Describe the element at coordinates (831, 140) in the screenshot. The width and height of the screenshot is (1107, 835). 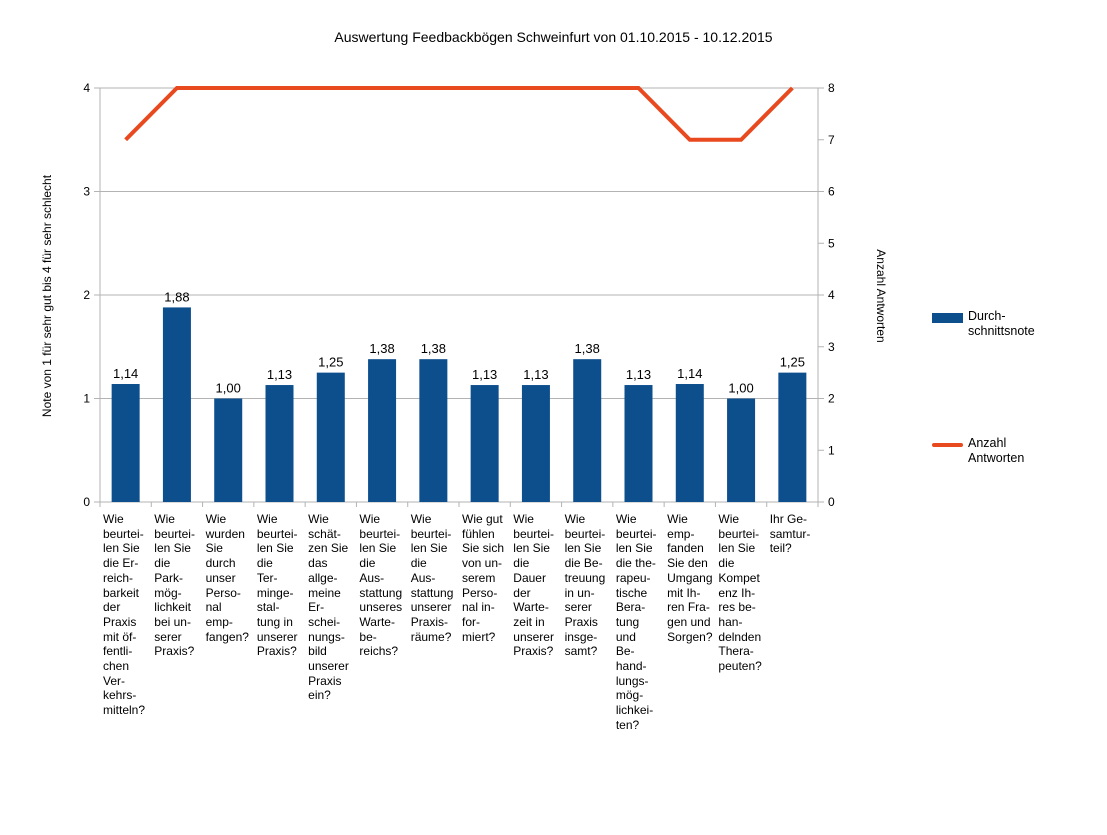
I see `right-axis-tick-label: 7` at that location.